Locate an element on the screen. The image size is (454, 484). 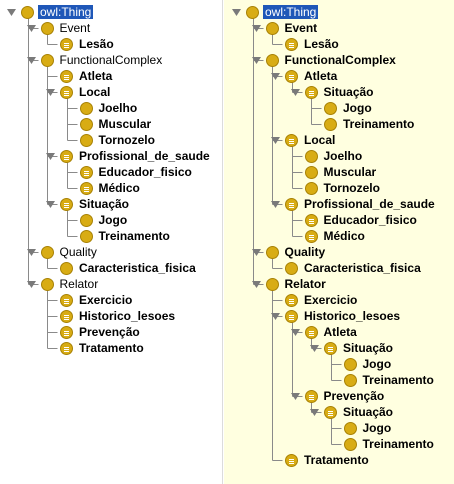
tree-node-label: Quality is located at coordinates (305, 252).